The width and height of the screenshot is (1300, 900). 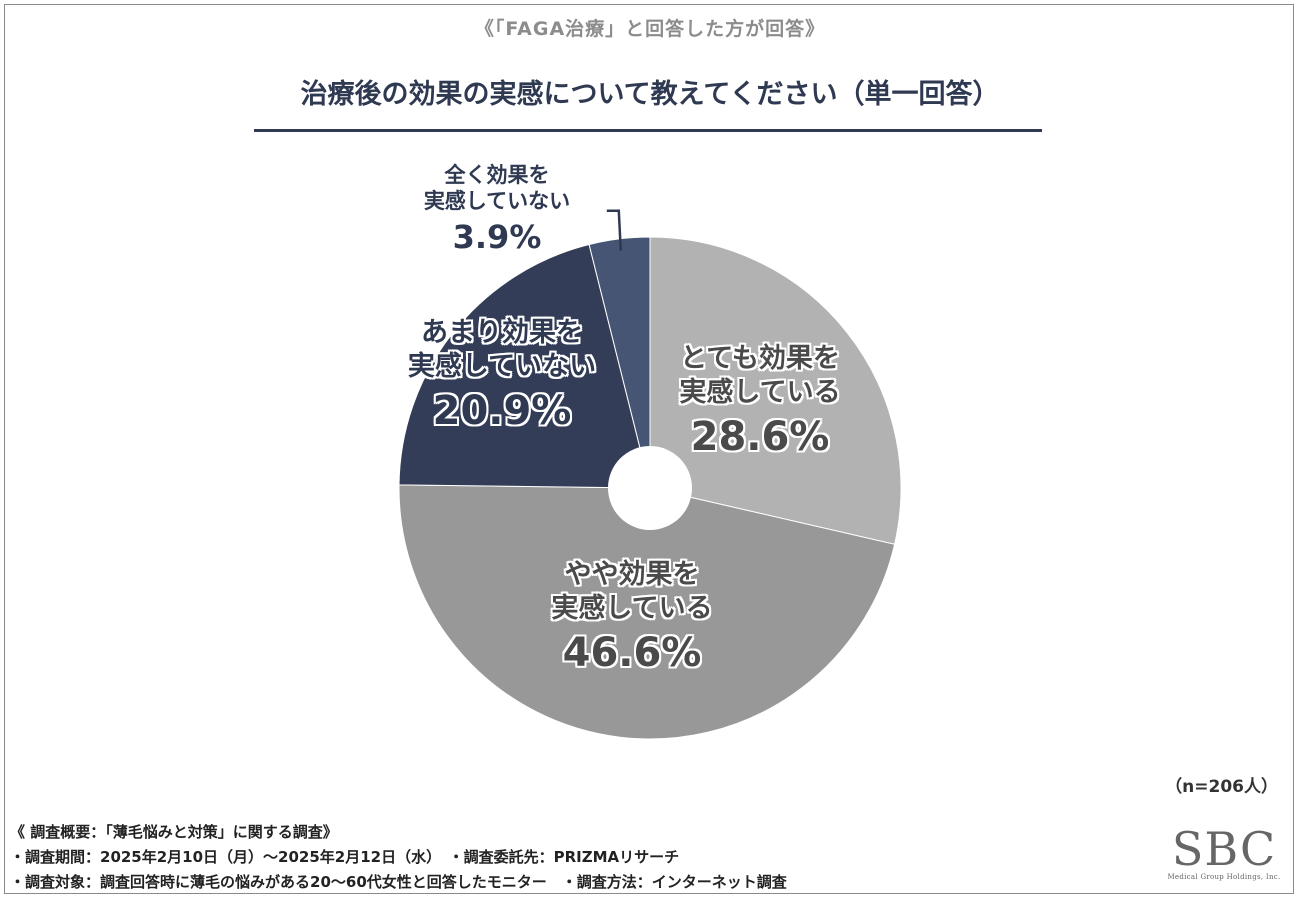 I want to click on sbc-logo: SBC Medical Group Holdings, Inc., so click(x=1224, y=854).